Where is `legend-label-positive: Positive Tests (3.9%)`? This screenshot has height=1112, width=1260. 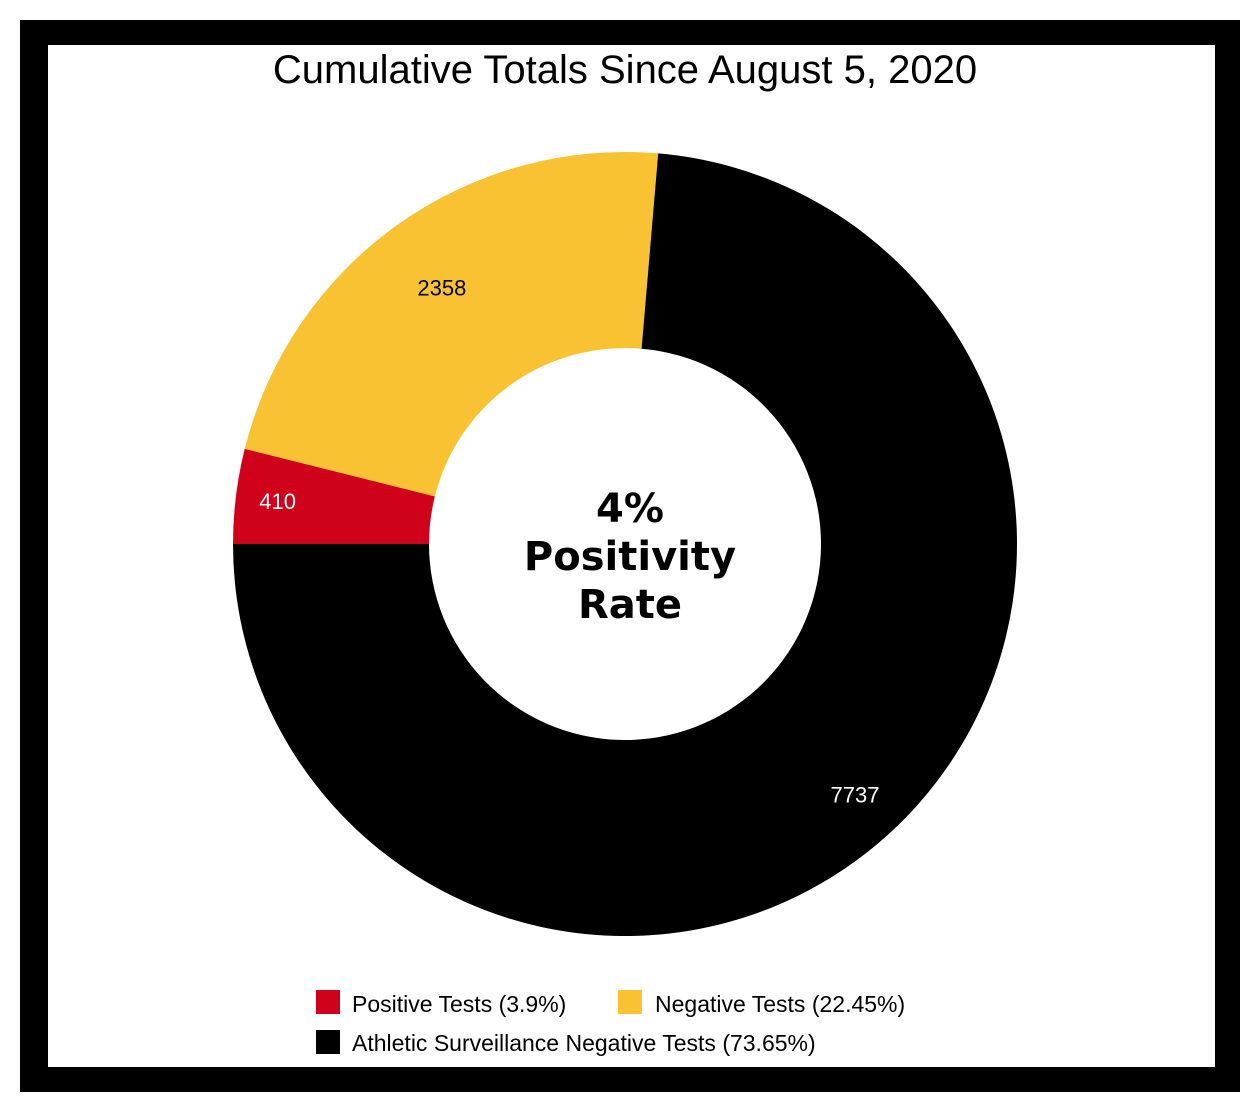 legend-label-positive: Positive Tests (3.9%) is located at coordinates (459, 1004).